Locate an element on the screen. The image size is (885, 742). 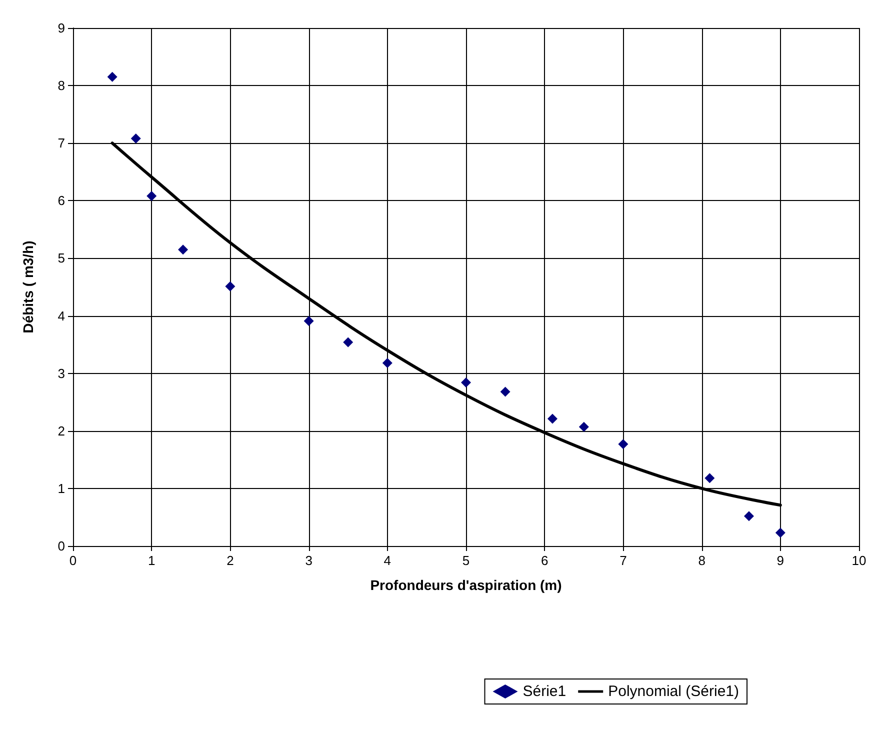
y-tick-label: 2 is located at coordinates (61, 430).